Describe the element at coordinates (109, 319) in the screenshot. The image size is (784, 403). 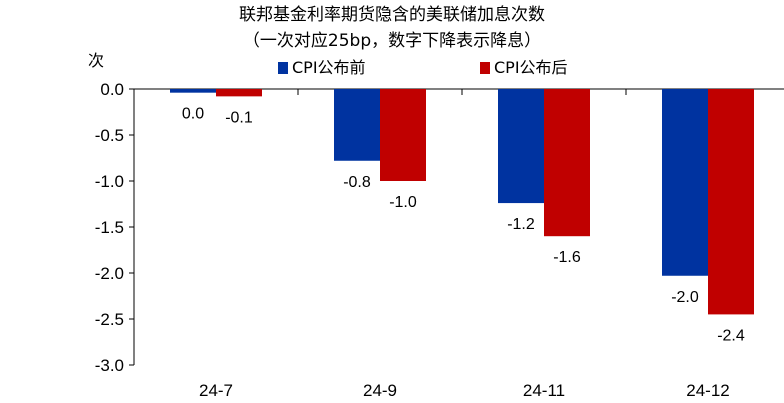
I see `y-tick-label: -2.5` at that location.